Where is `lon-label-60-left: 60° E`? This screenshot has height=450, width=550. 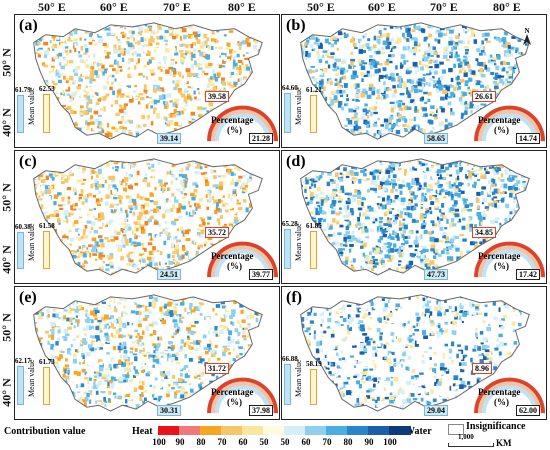 lon-label-60-left: 60° E is located at coordinates (114, 7).